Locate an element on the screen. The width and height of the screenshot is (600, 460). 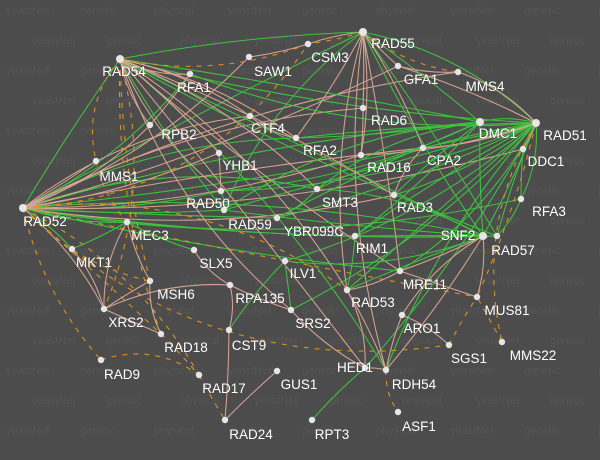
gene-node-aro1 is located at coordinates (402, 315).